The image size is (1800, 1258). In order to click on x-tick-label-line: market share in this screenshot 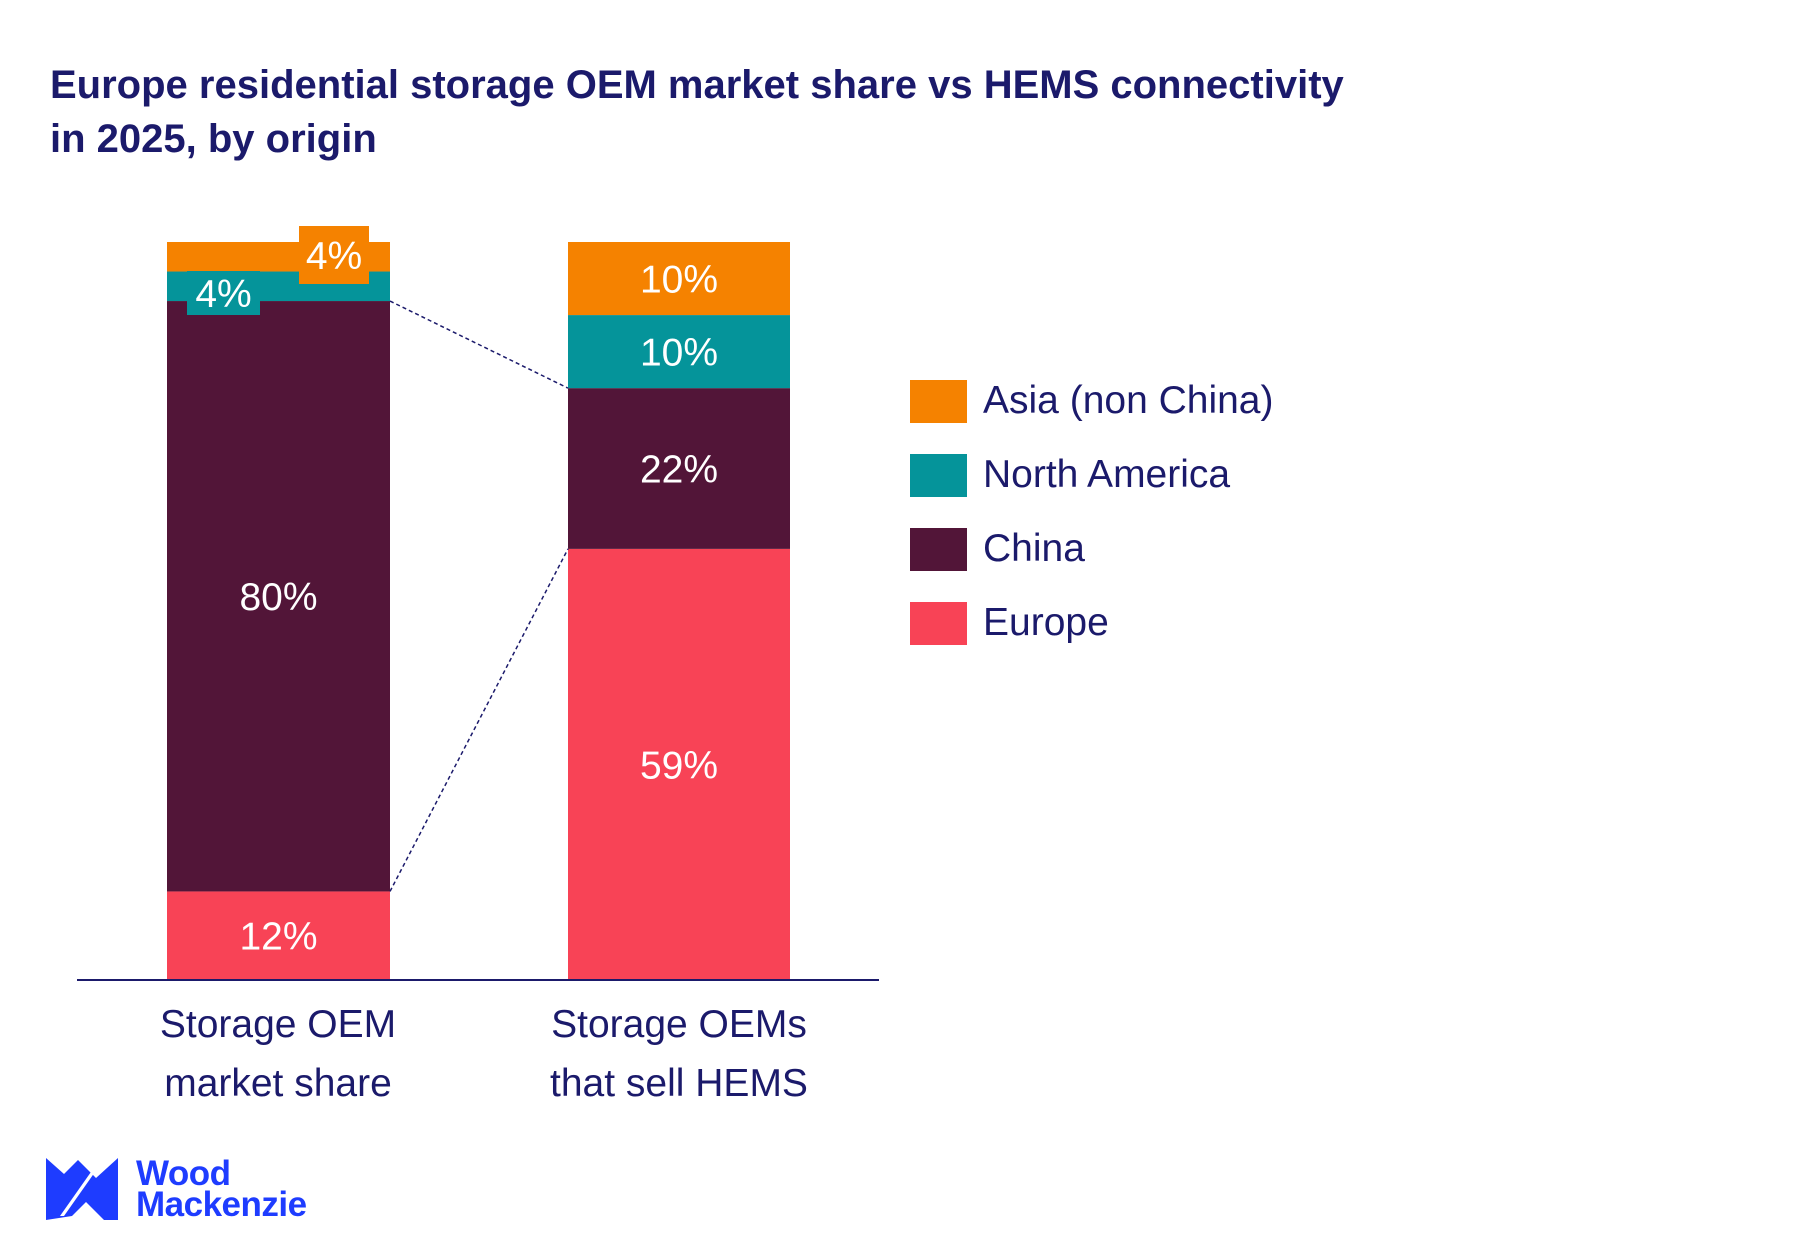, I will do `click(278, 1083)`.